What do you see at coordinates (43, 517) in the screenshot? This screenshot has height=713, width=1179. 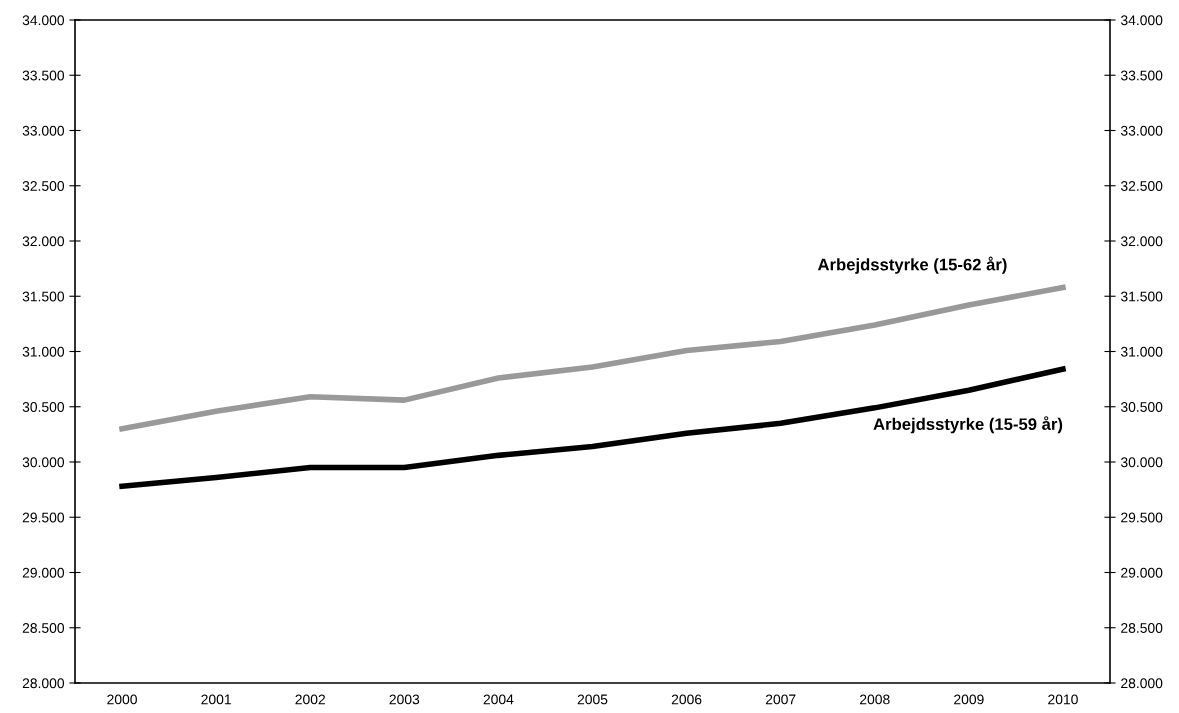 I see `y-tick-label: 29.500` at bounding box center [43, 517].